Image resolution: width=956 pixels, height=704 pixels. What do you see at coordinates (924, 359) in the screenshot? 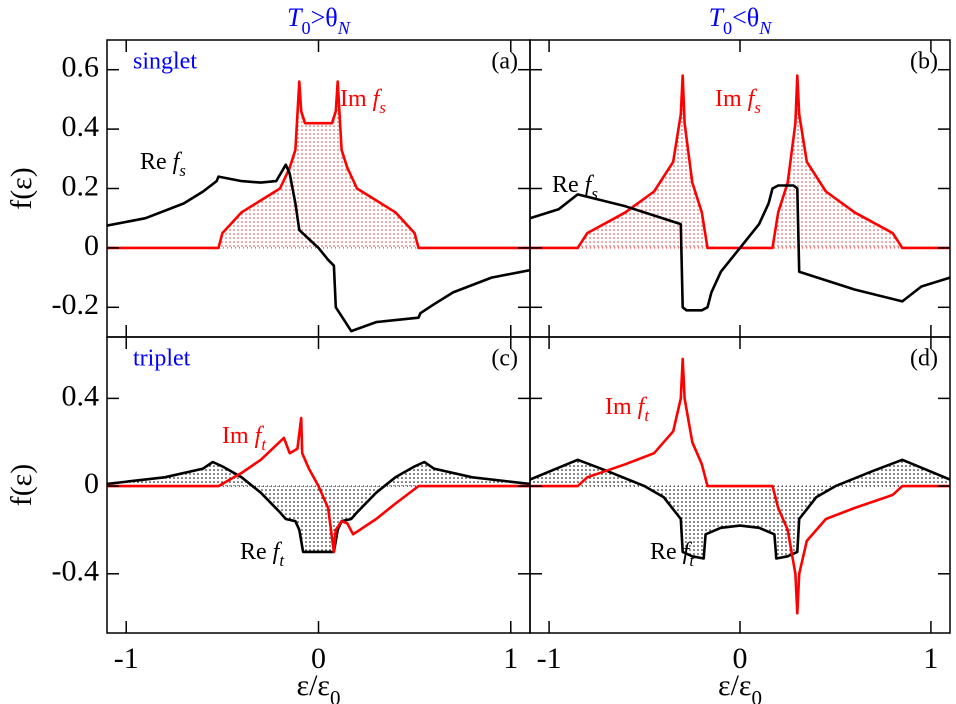
I see `panel-label: (d)` at bounding box center [924, 359].